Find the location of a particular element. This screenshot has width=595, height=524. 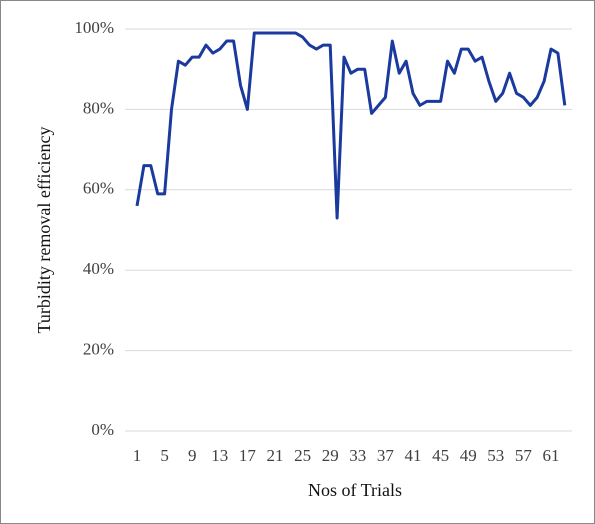

y-axis-label: Turbidity removal efficiency is located at coordinates (44, 230).